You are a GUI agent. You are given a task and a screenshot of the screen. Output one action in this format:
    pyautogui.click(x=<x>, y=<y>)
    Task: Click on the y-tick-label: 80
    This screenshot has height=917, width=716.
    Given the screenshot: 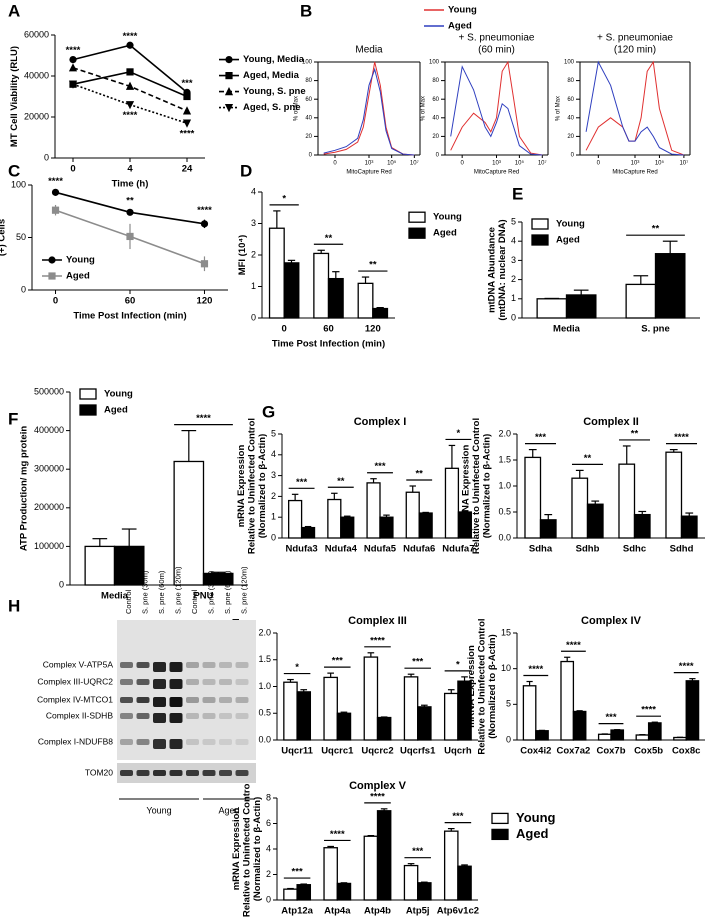 What is the action you would take?
    pyautogui.click(x=435, y=81)
    